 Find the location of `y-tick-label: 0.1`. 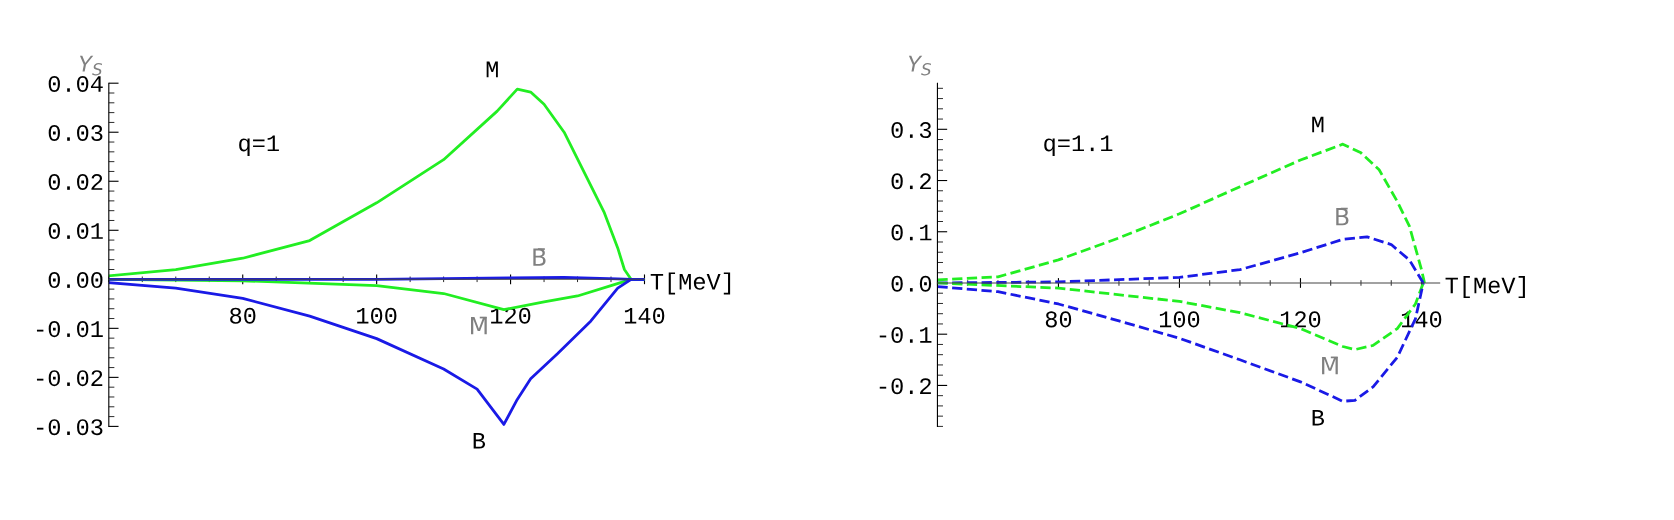

y-tick-label: 0.1 is located at coordinates (911, 232).